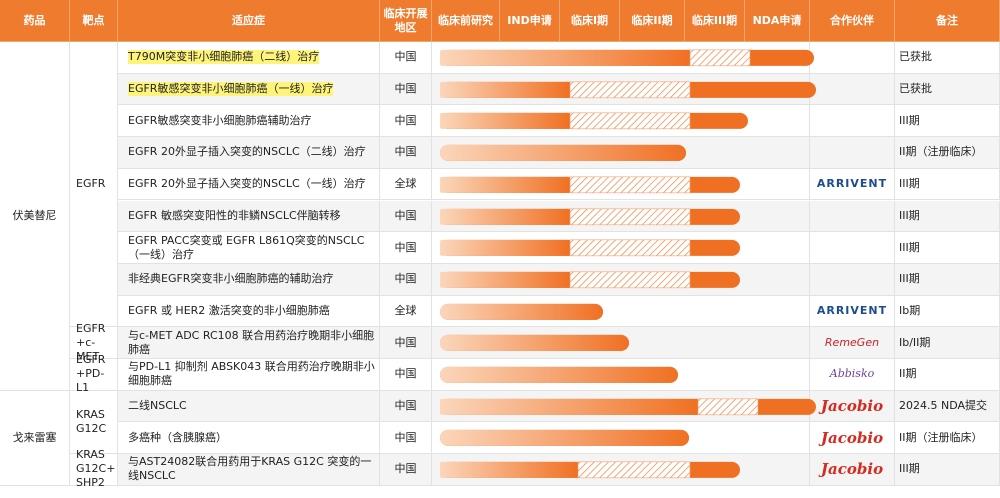 This screenshot has width=1000, height=498. What do you see at coordinates (96, 469) in the screenshot?
I see `target-cell-text: KRAS G12C+ SHP2` at bounding box center [96, 469].